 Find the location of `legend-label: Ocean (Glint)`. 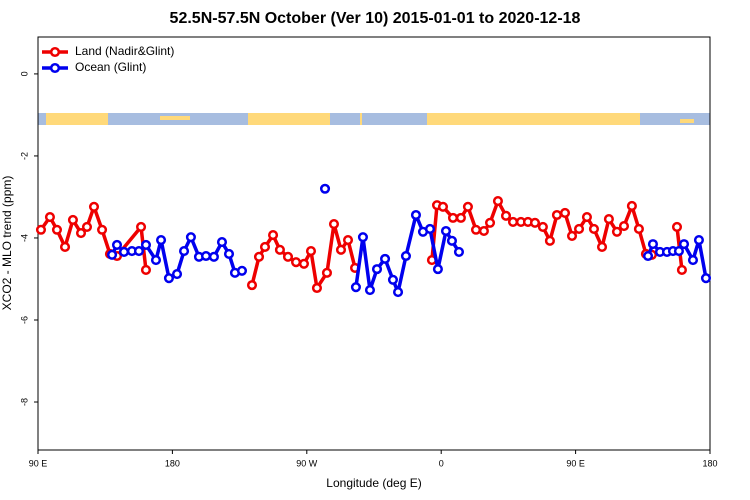

legend-label: Ocean (Glint) is located at coordinates (110, 67).